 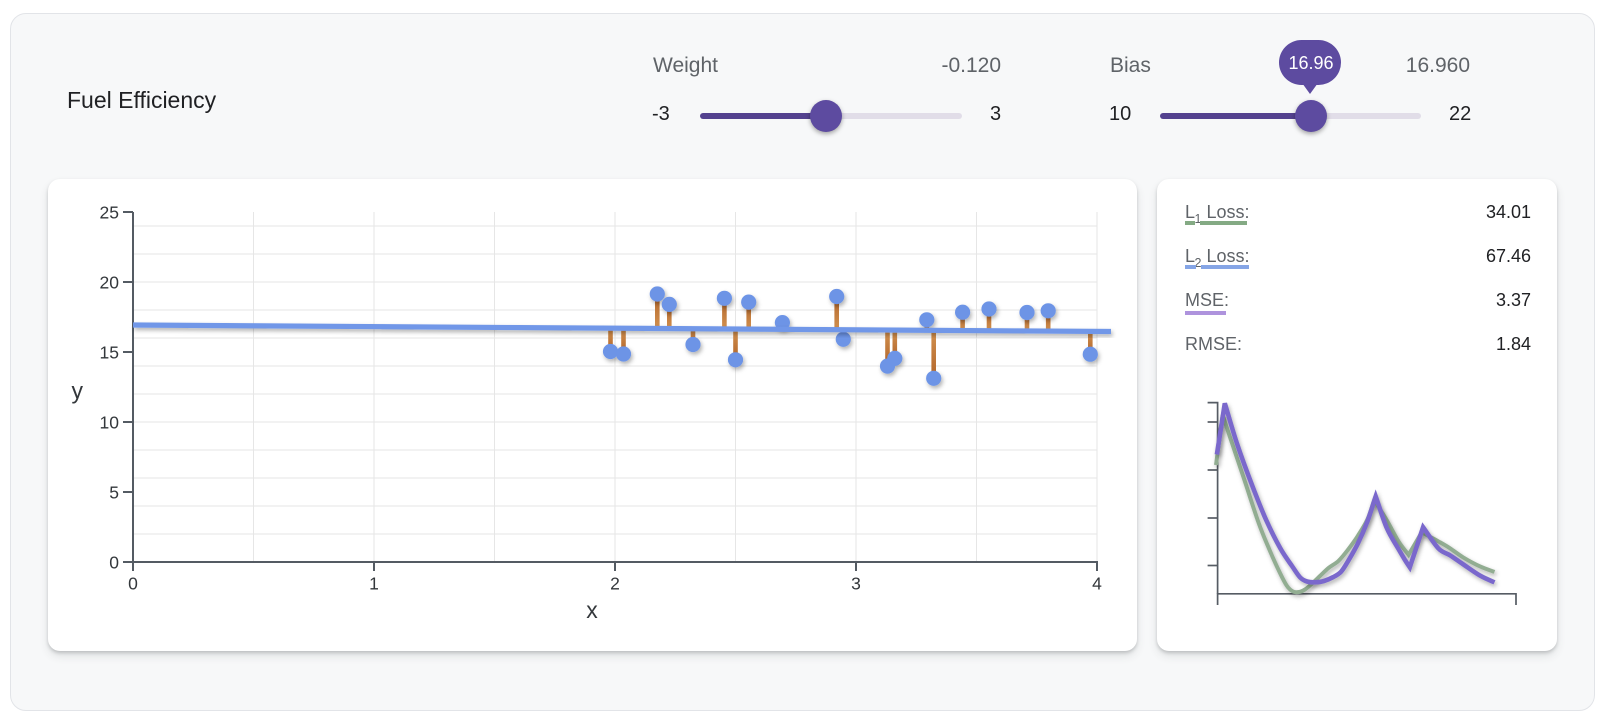 I want to click on svg-text: 16.96, so click(x=1310, y=63).